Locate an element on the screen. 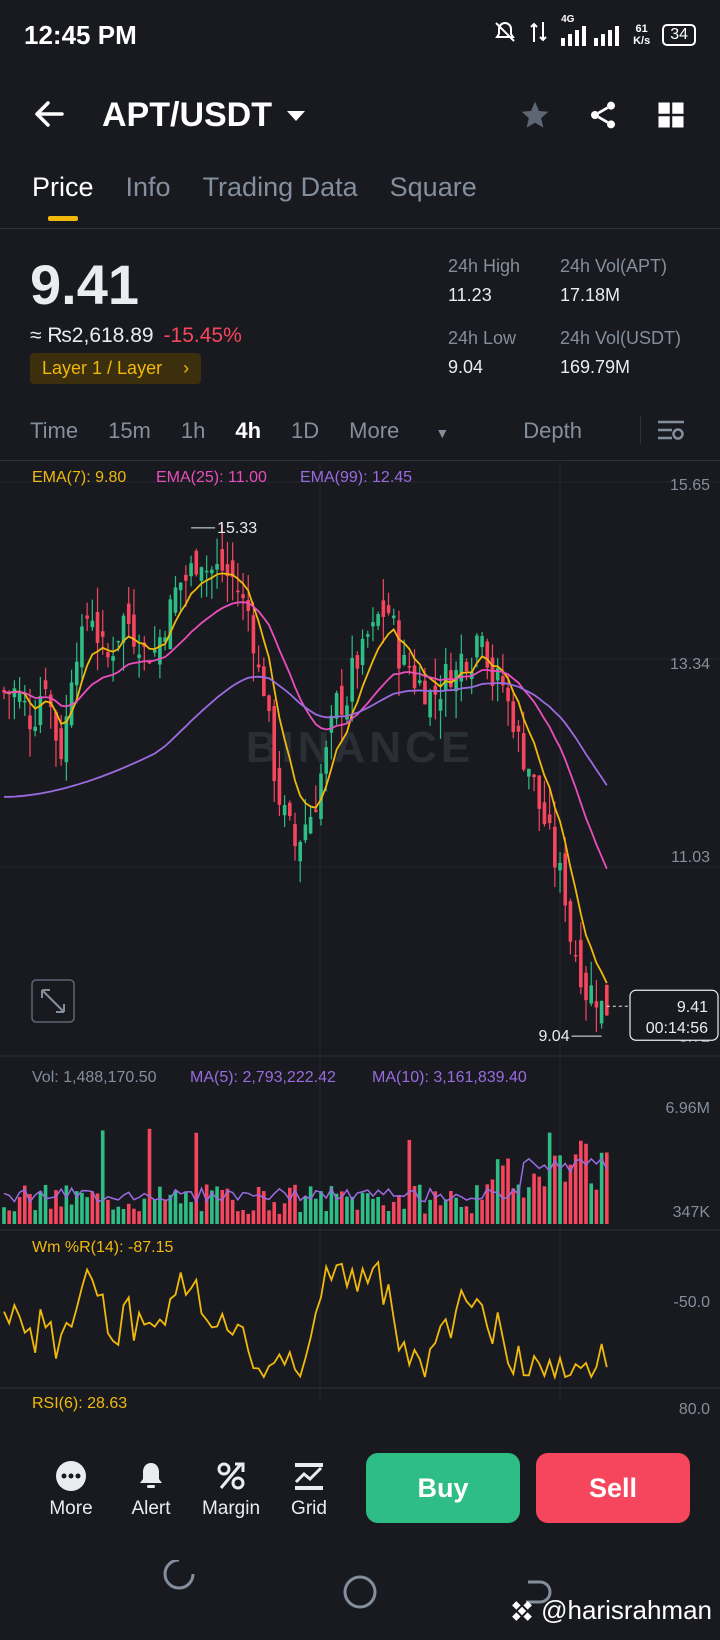  price-axis-label: 11.03 is located at coordinates (690, 857).